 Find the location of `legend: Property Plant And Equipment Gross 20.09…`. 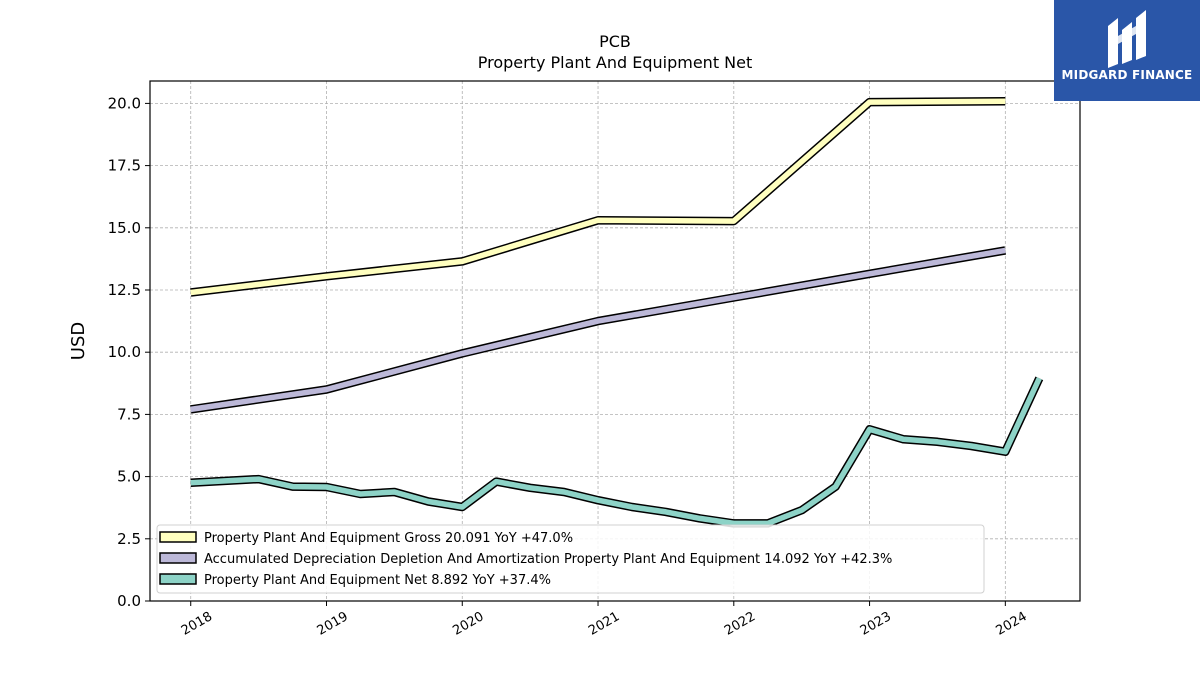

legend: Property Plant And Equipment Gross 20.09… is located at coordinates (570, 559).